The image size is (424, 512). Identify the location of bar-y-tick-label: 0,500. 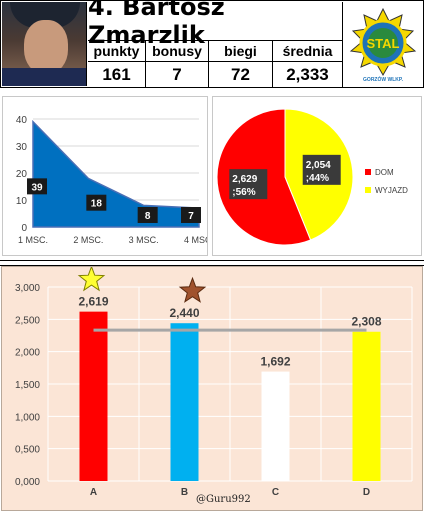
(27, 450).